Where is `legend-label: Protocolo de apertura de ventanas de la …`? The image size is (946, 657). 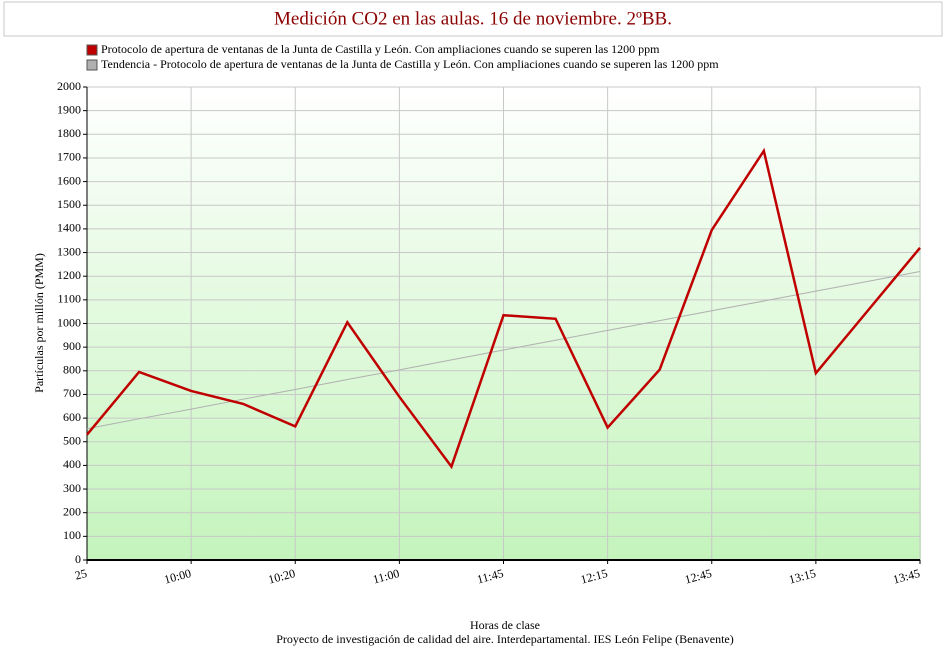 legend-label: Protocolo de apertura de ventanas de la … is located at coordinates (380, 49).